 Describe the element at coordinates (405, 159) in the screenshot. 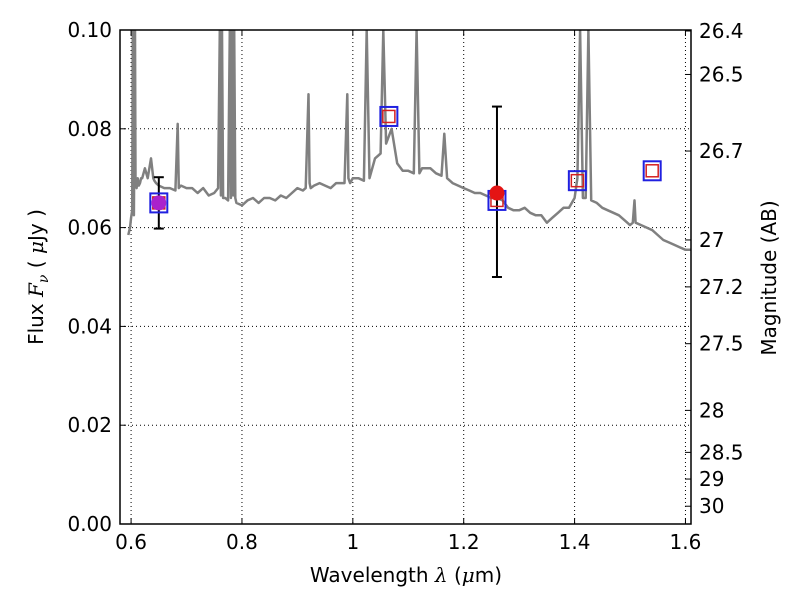

I see `model-photometry-markers` at that location.